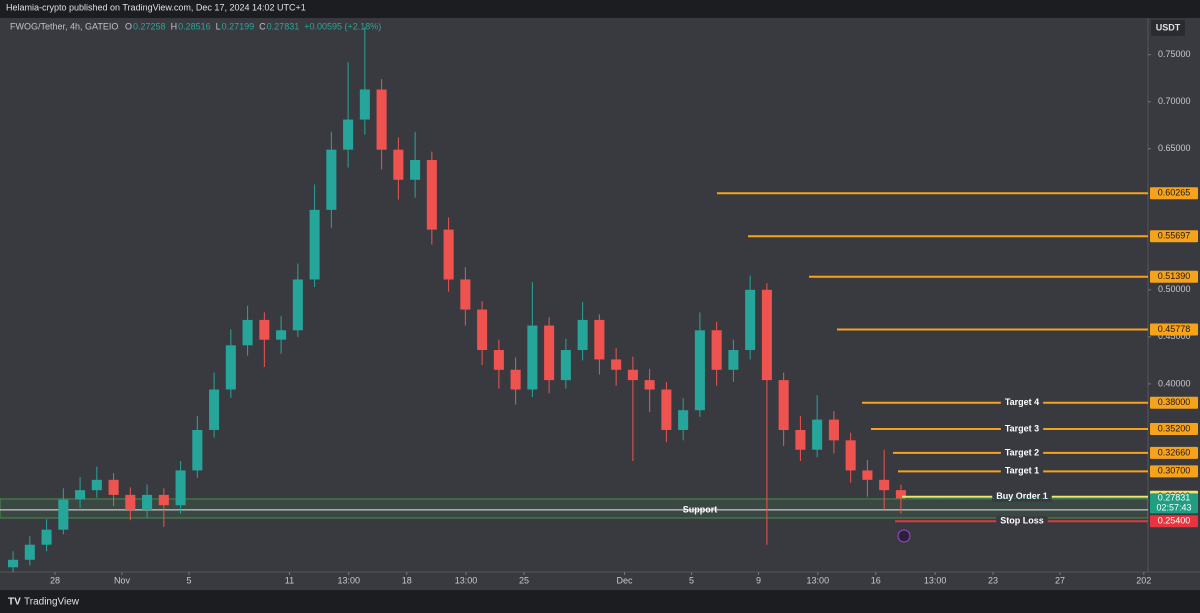 The image size is (1200, 613). I want to click on legend-key: C, so click(262, 26).